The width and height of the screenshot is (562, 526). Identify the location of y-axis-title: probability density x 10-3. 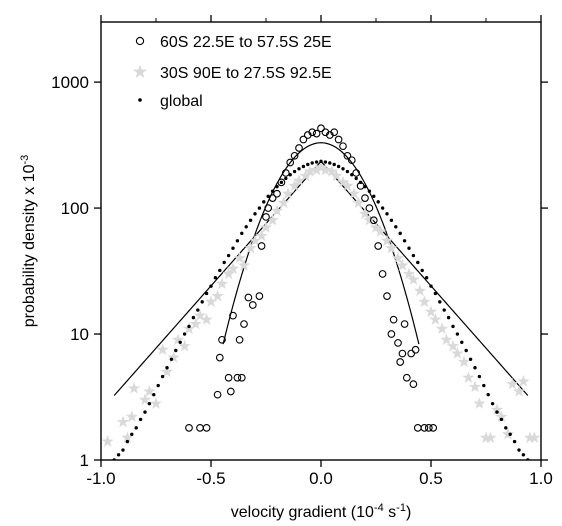
(28, 241).